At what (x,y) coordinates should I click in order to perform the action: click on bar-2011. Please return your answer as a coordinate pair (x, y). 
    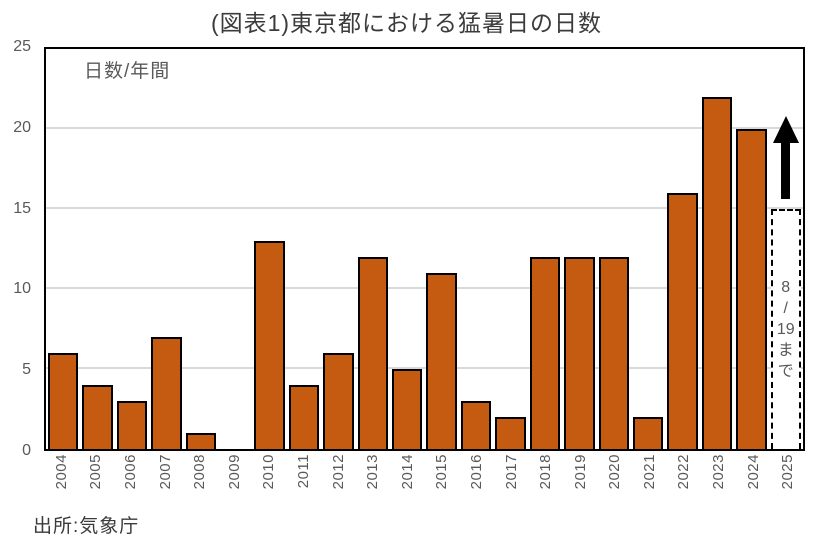
    Looking at the image, I should click on (304, 417).